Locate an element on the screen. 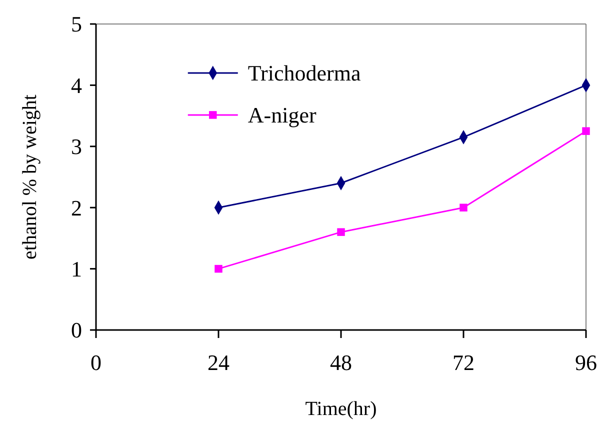  y-tick-label: 2 is located at coordinates (76, 207).